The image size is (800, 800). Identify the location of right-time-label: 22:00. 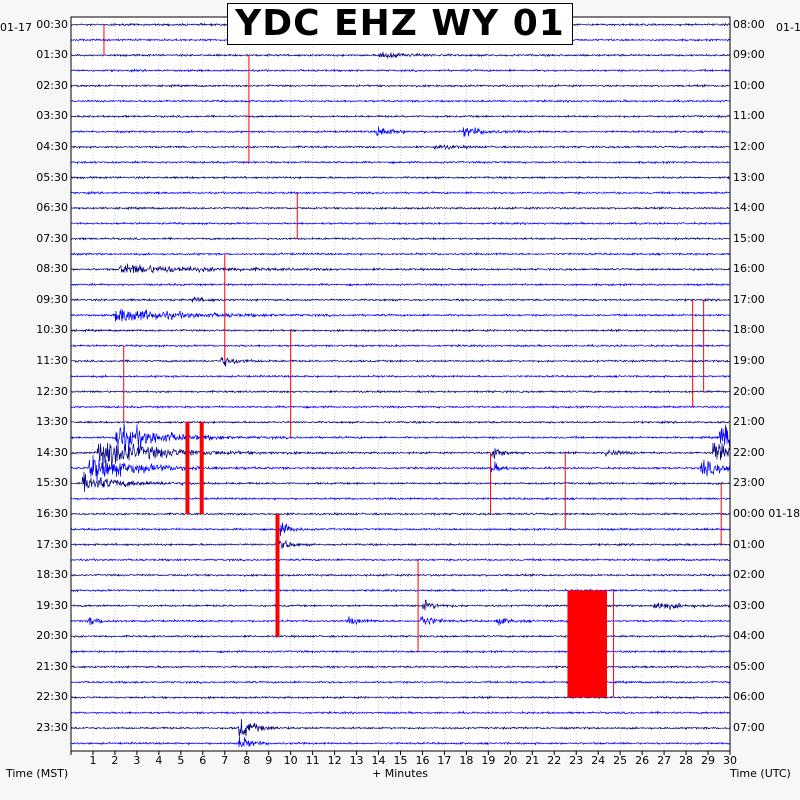
(749, 452).